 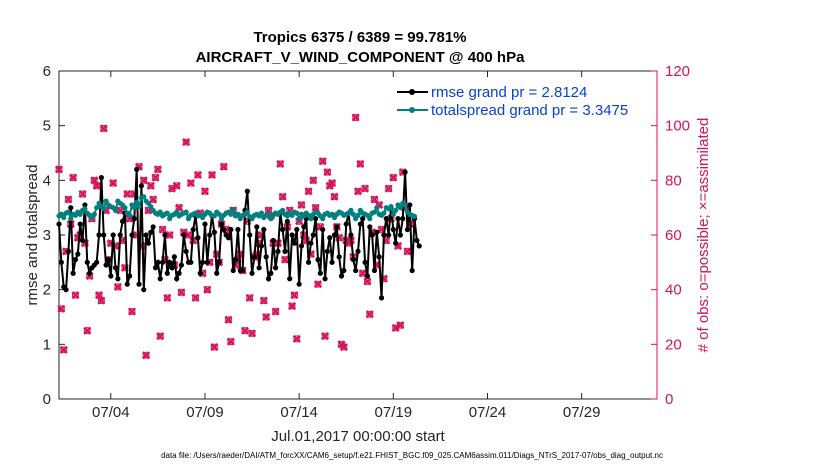 What do you see at coordinates (703, 235) in the screenshot?
I see `y-axis-label-right: # of obs: o=possible; ×=assimilated` at bounding box center [703, 235].